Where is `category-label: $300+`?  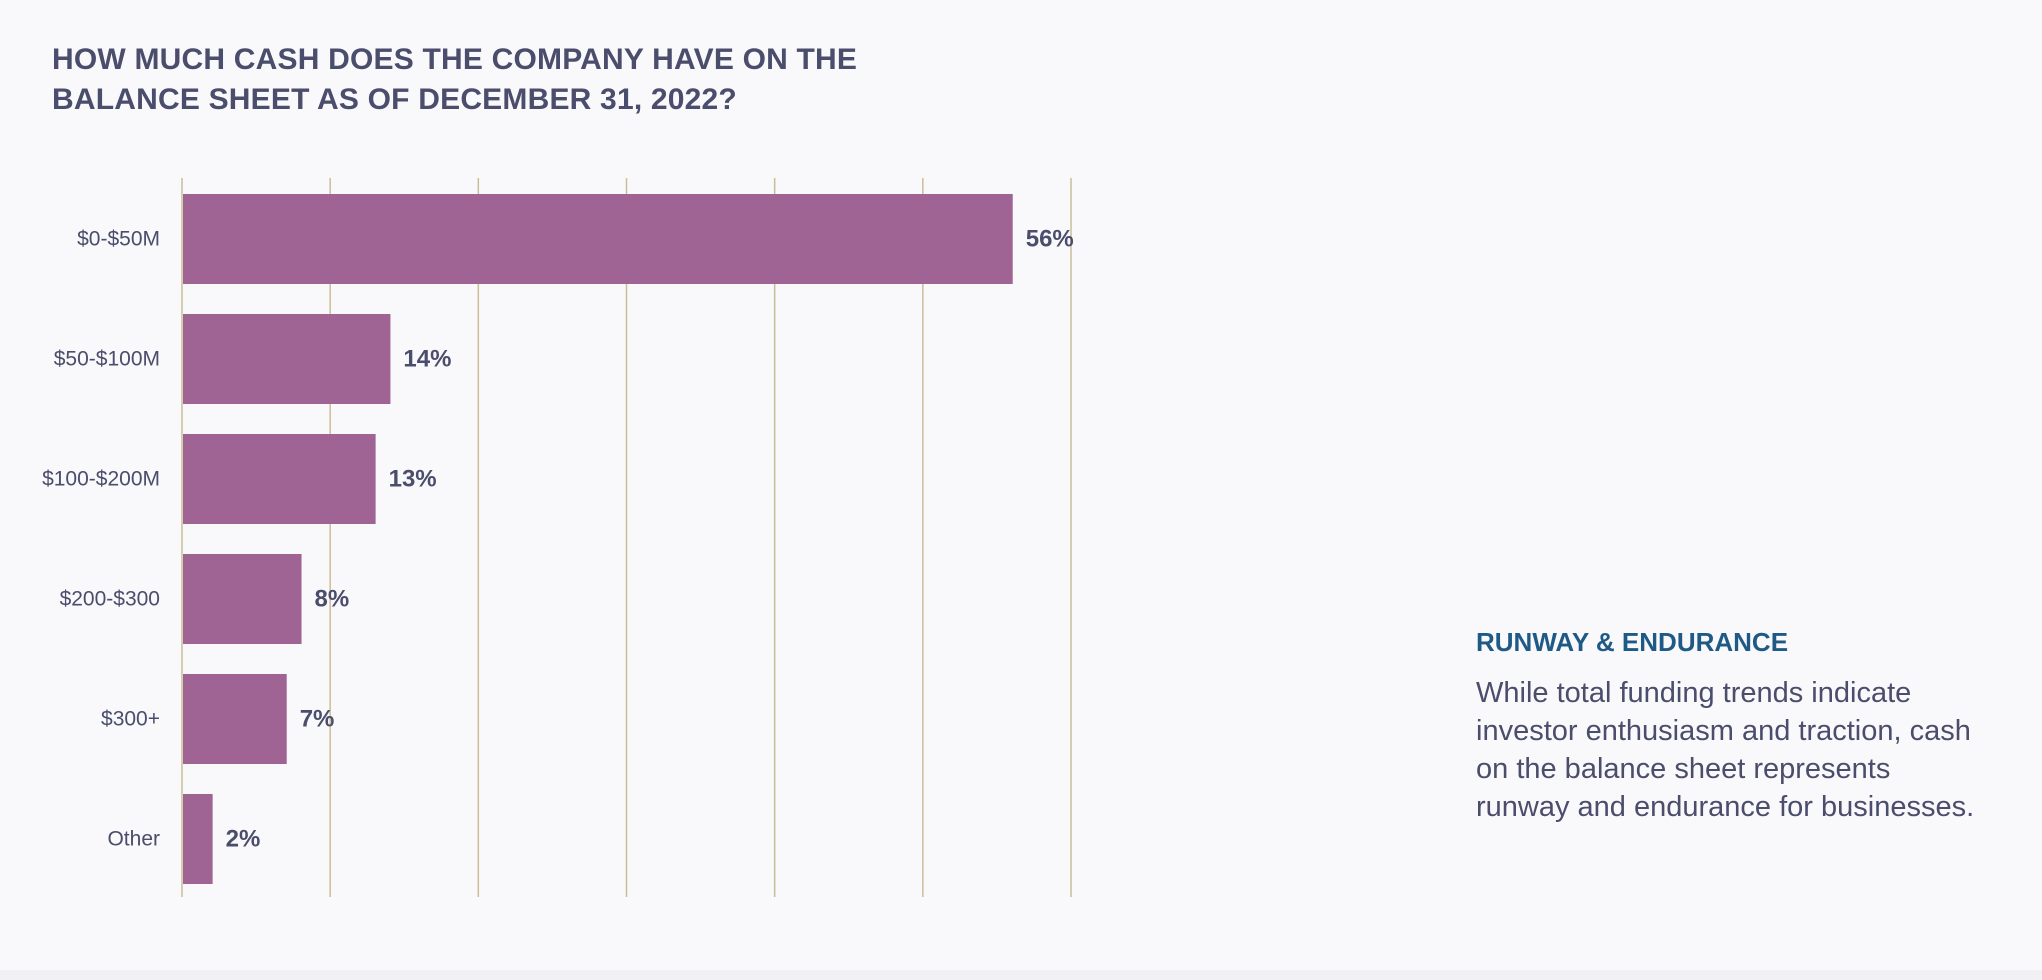
category-label: $300+ is located at coordinates (130, 719).